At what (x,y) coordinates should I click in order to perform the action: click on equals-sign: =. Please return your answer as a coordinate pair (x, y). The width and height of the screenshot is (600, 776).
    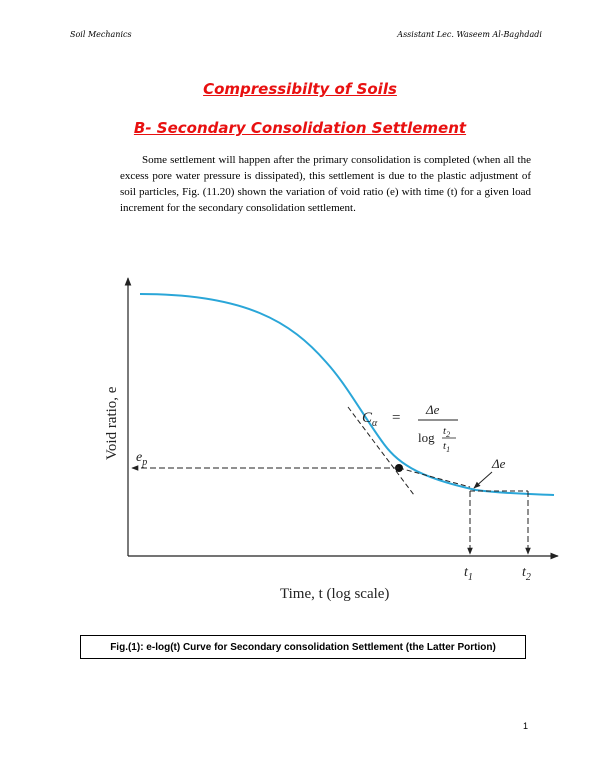
    Looking at the image, I should click on (396, 418).